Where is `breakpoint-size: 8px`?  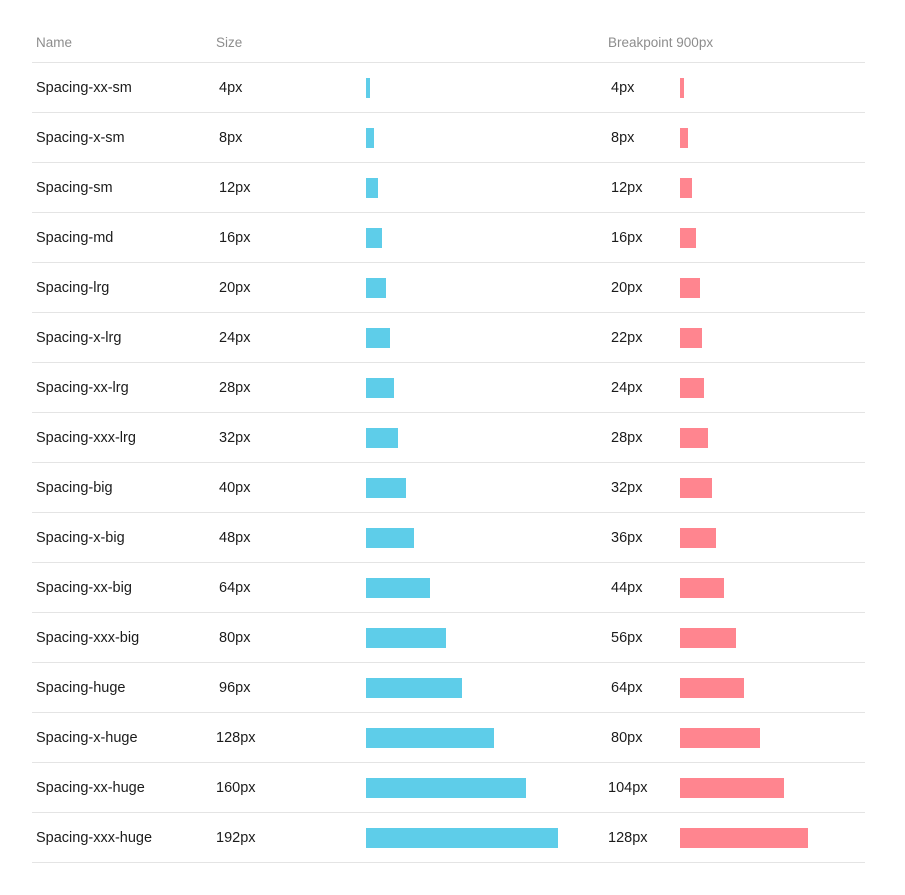 breakpoint-size: 8px is located at coordinates (623, 138).